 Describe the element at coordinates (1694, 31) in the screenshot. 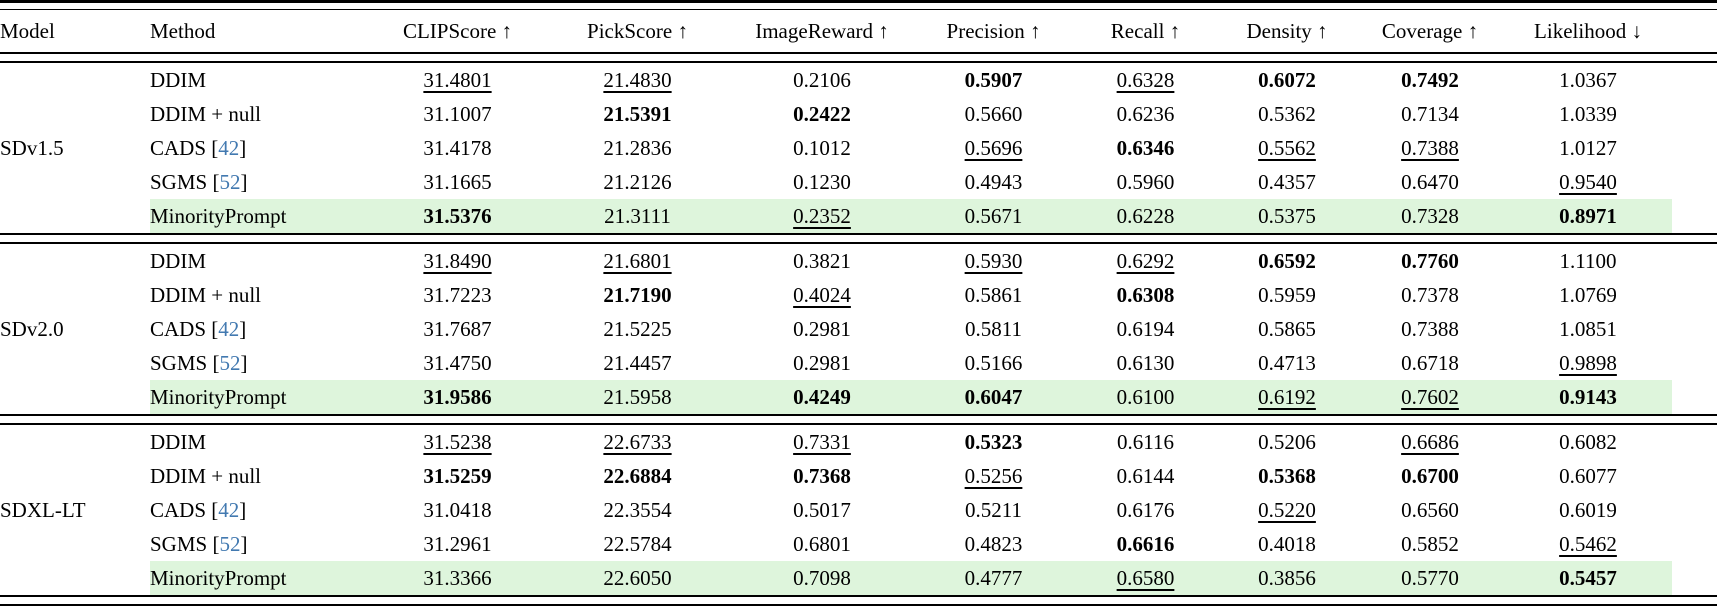

I see `header-spacer` at that location.